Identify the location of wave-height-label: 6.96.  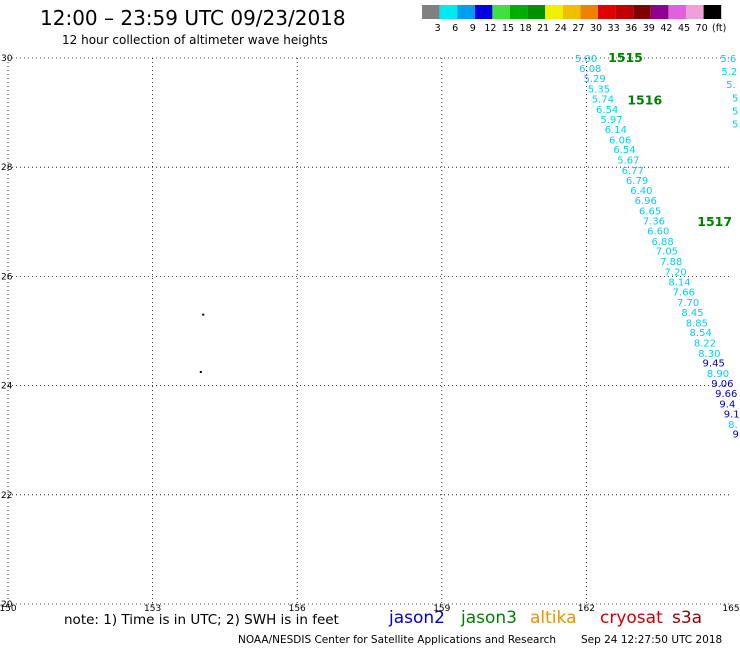
(646, 201).